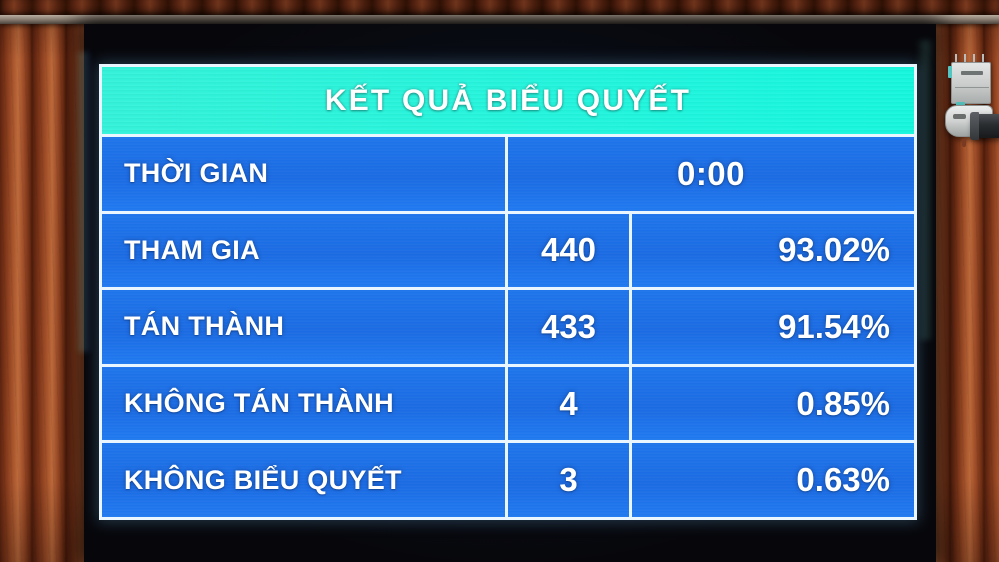 The height and width of the screenshot is (562, 999). Describe the element at coordinates (305, 174) in the screenshot. I see `row-label-cell: THỜI GIAN` at that location.